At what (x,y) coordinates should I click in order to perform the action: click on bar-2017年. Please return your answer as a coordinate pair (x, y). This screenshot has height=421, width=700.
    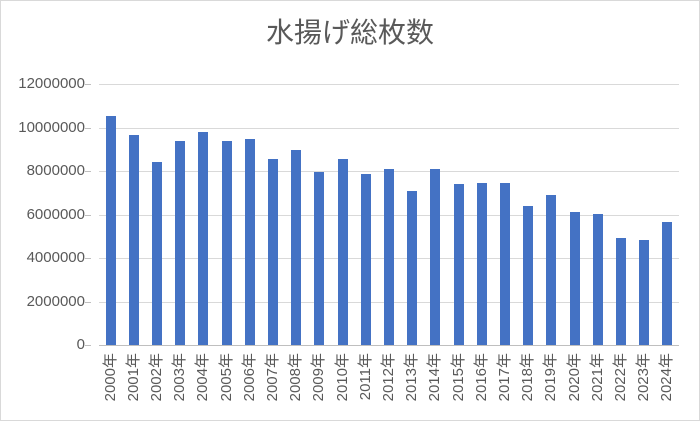
    Looking at the image, I should click on (505, 264).